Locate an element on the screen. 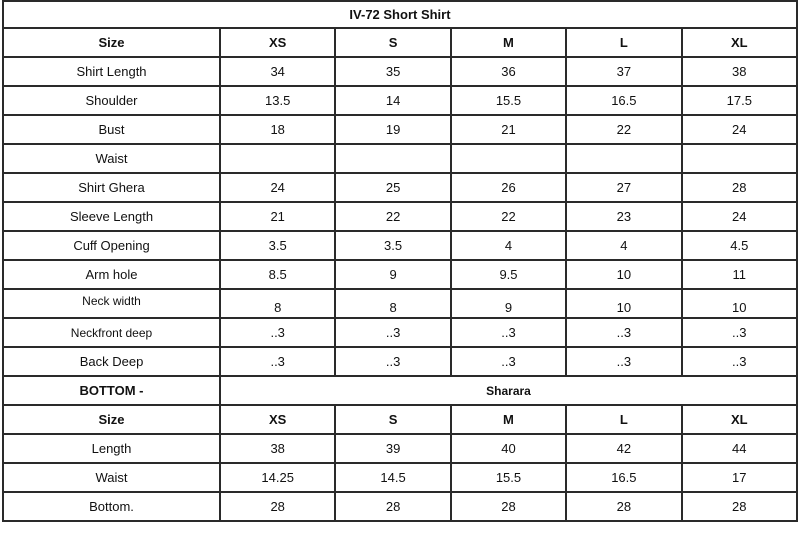 This screenshot has height=554, width=800. measure-value: 13.5 is located at coordinates (277, 100).